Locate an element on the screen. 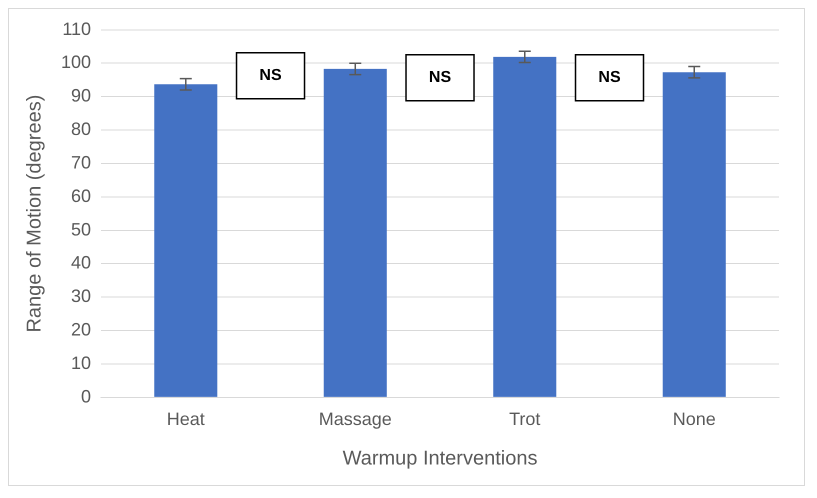 Image resolution: width=817 pixels, height=498 pixels. x-tick-label: Heat is located at coordinates (185, 419).